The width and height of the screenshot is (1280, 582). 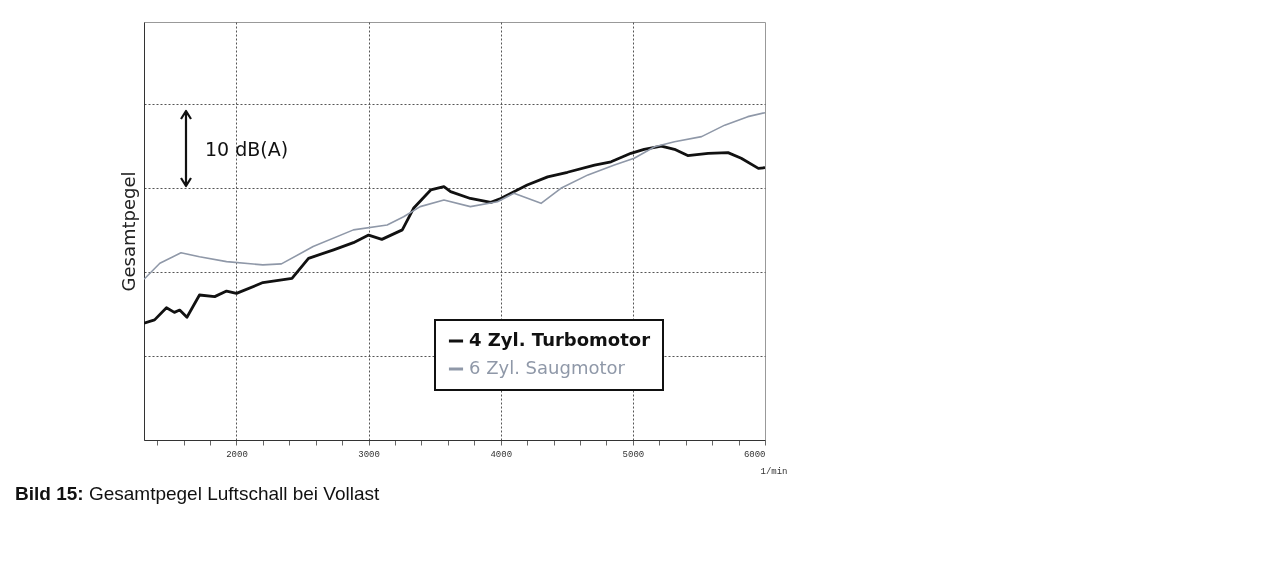 What do you see at coordinates (560, 339) in the screenshot?
I see `legend-label: 4 Zyl. Turbomotor` at bounding box center [560, 339].